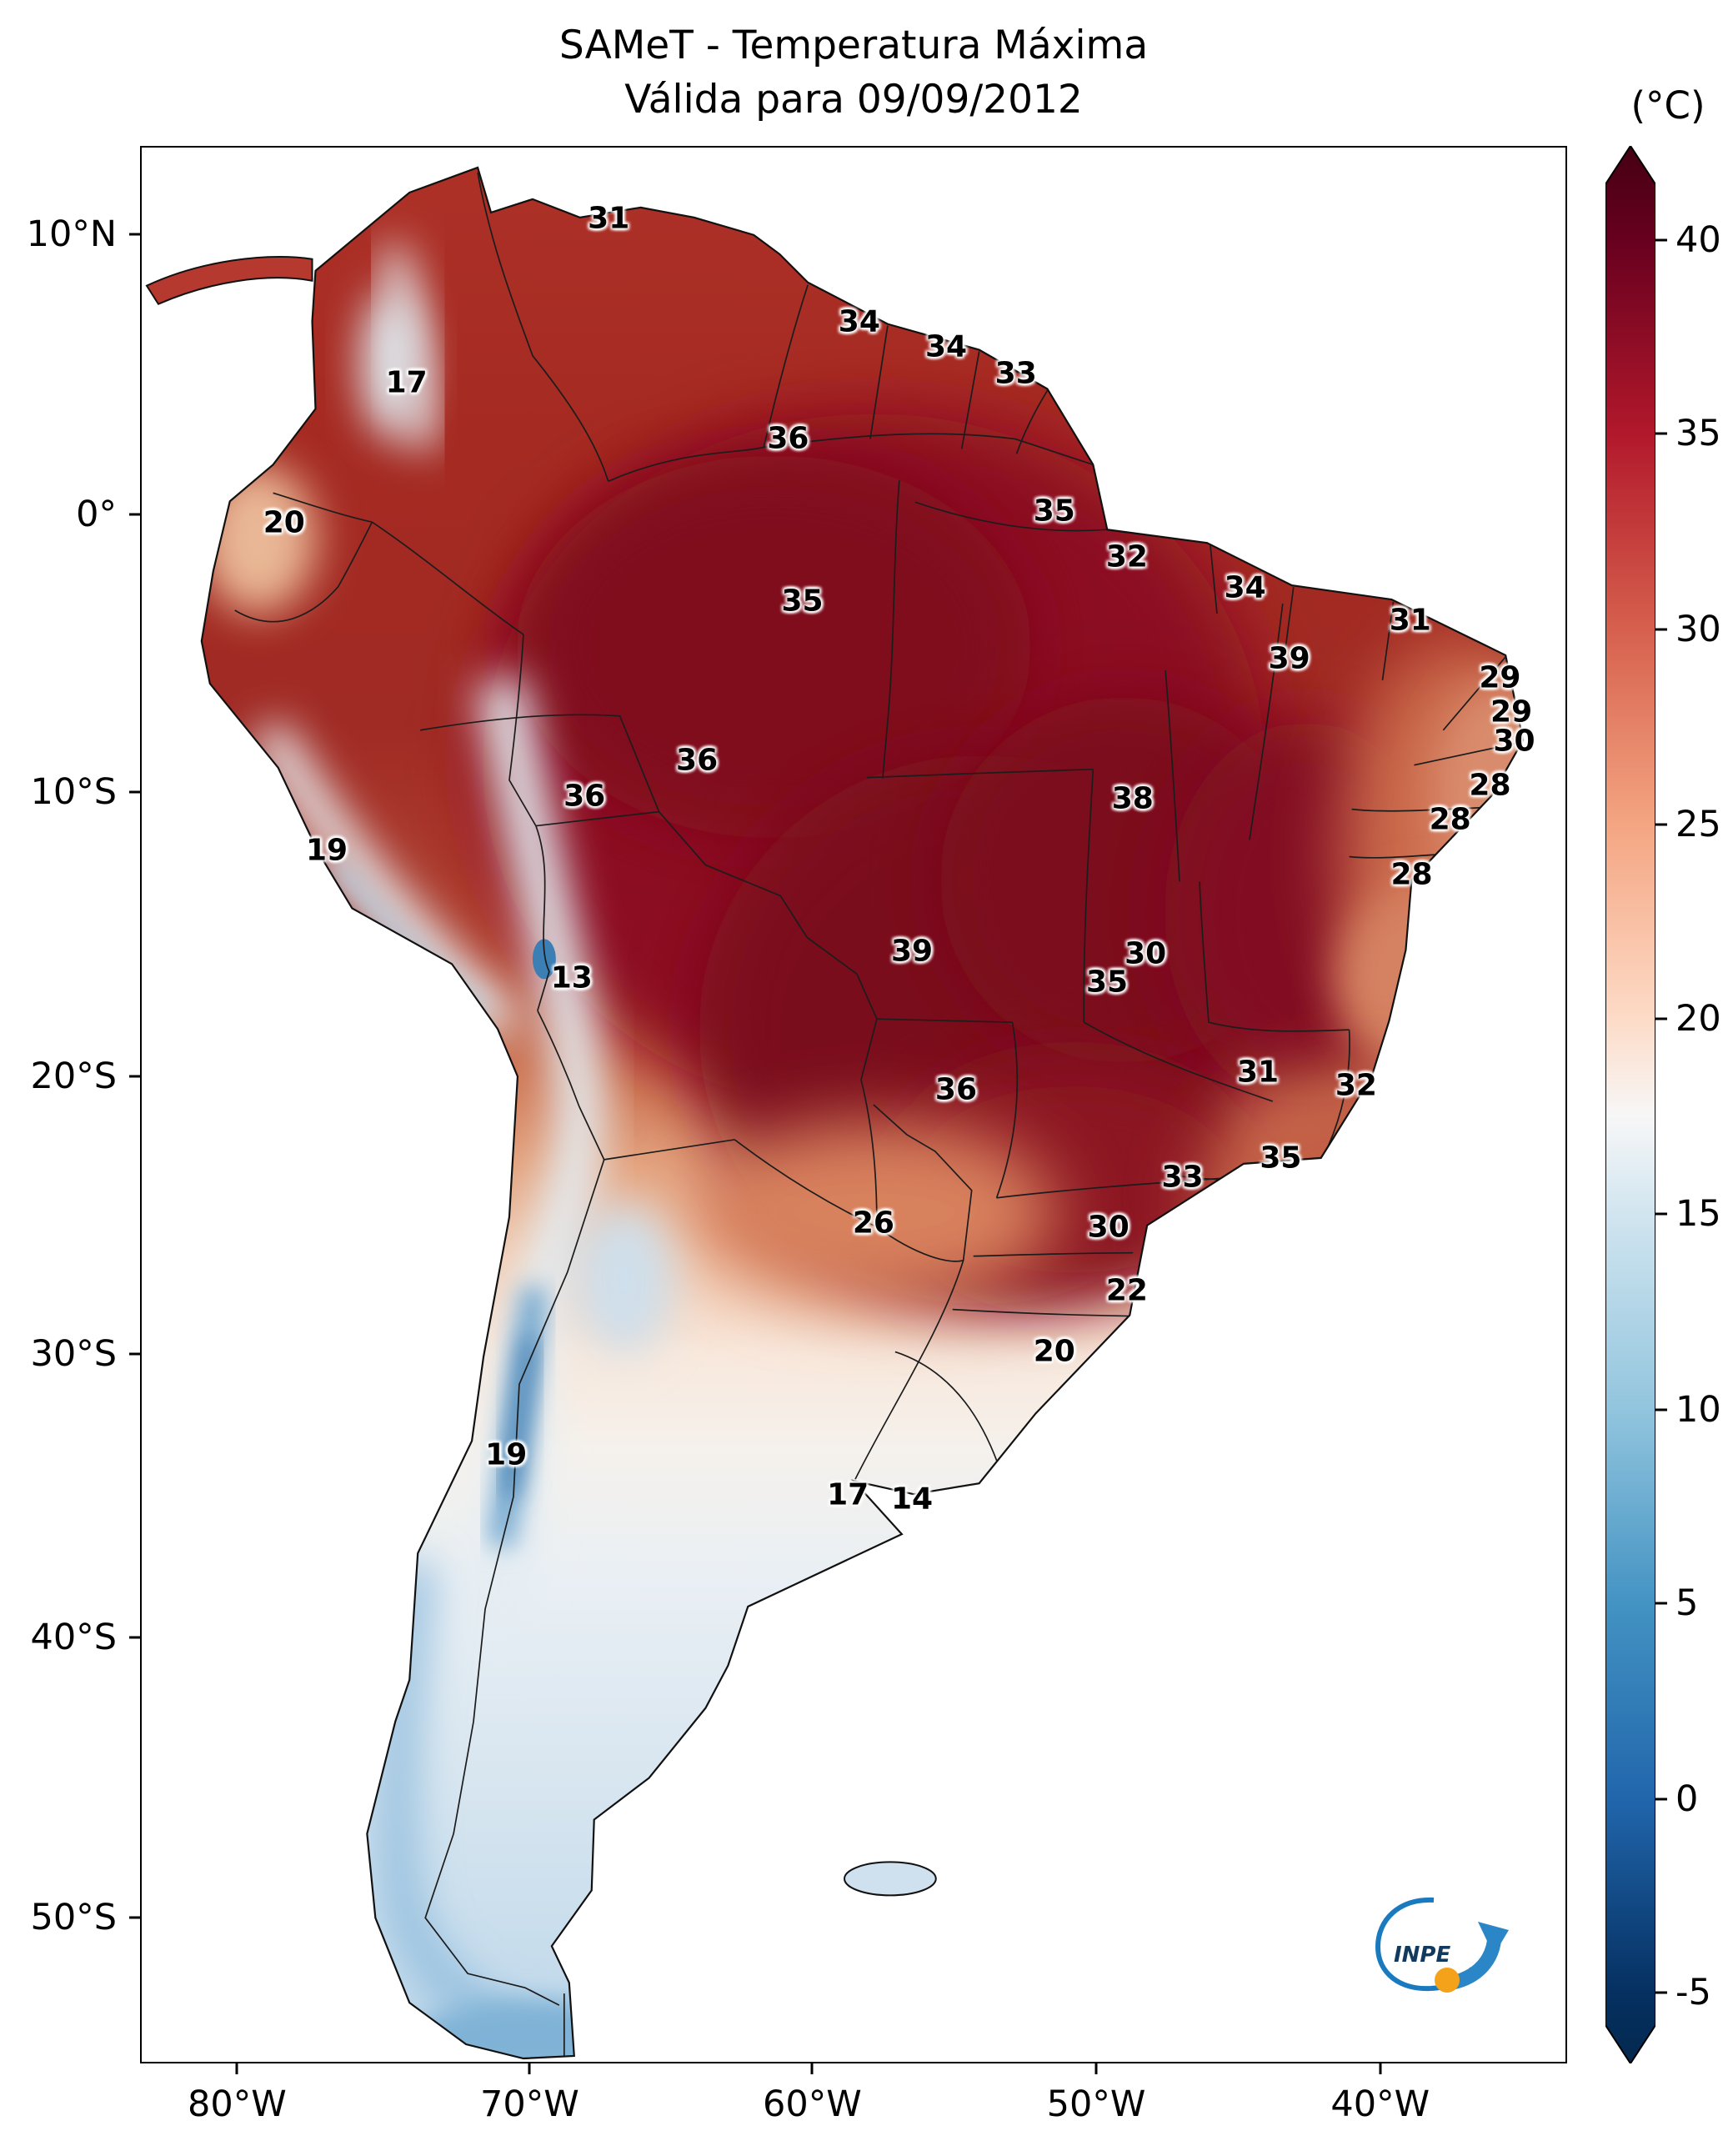 The image size is (1723, 2156). I want to click on lon-tick-label: 70°W, so click(529, 2104).